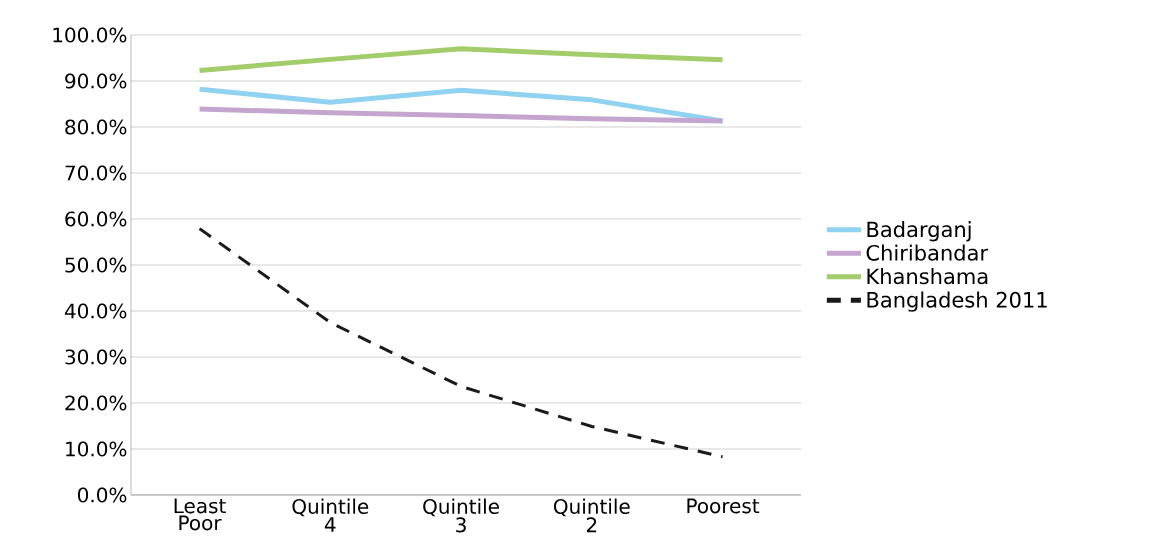 This screenshot has height=536, width=1151. Describe the element at coordinates (461, 515) in the screenshot. I see `x-tick-label: Quintile 3` at that location.